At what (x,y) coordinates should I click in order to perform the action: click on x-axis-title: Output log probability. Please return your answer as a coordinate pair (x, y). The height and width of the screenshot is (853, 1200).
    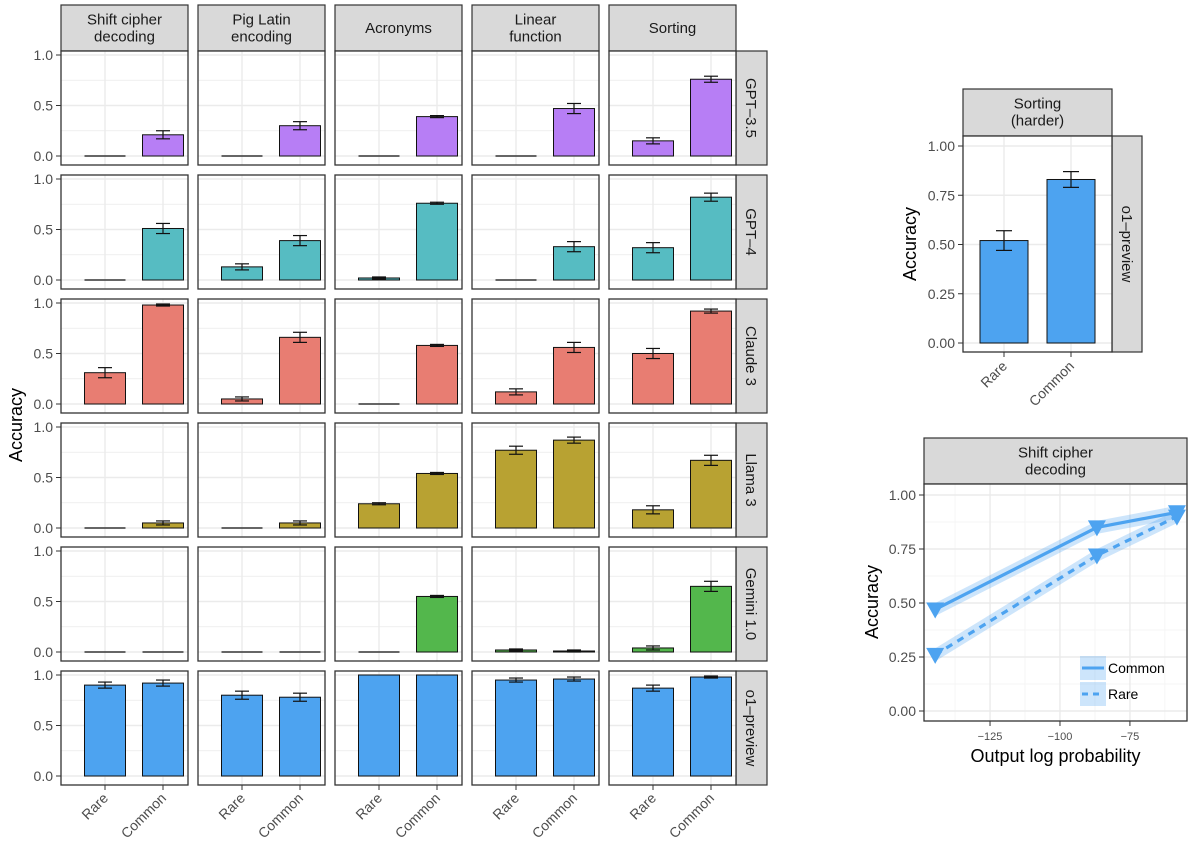
    Looking at the image, I should click on (1055, 756).